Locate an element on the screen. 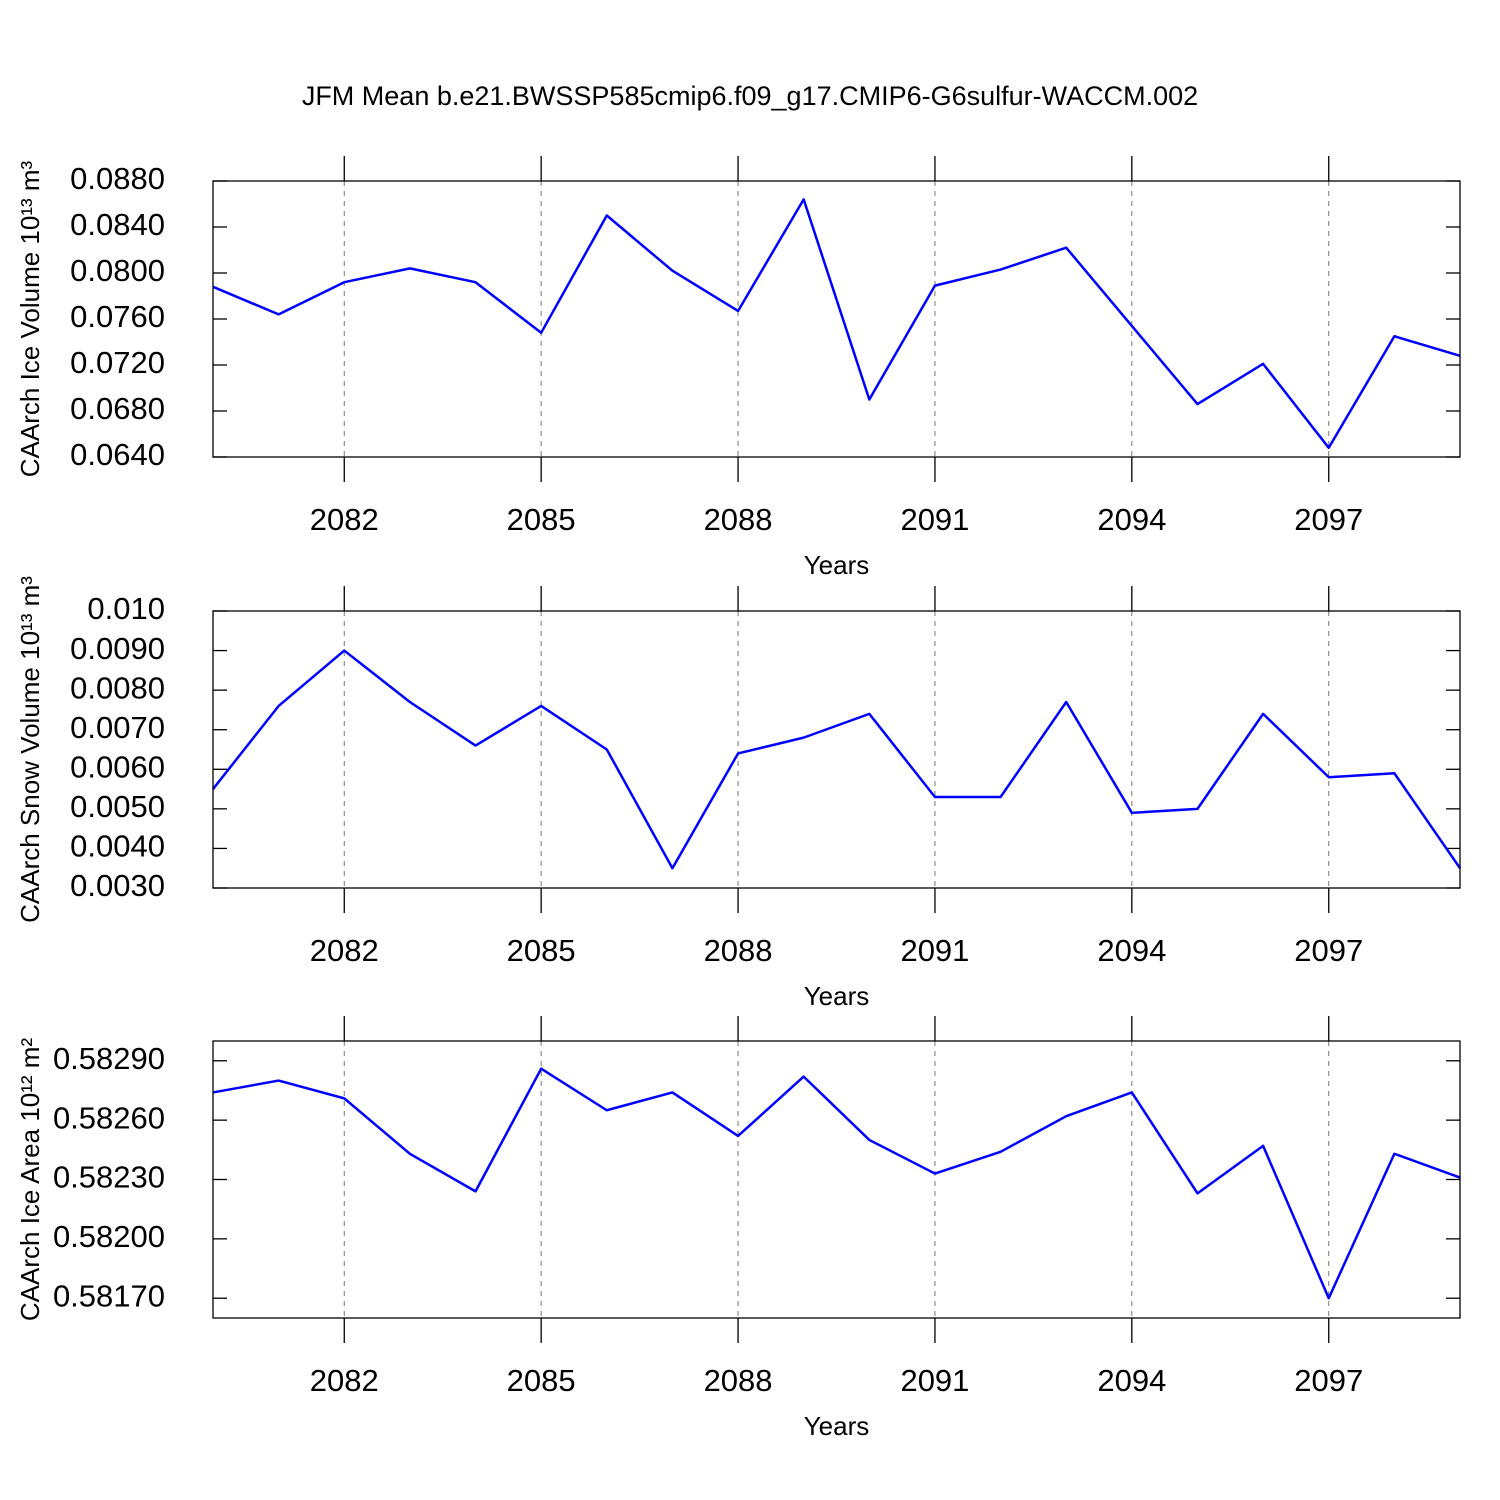  y-tick-label: 0.0060 is located at coordinates (117, 766).